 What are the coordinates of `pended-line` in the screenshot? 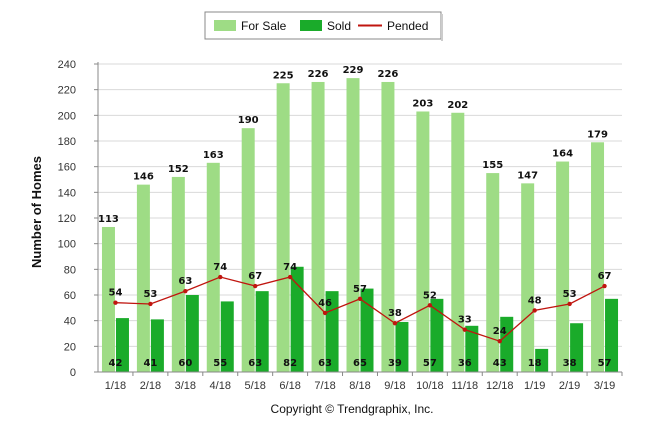 It's located at (360, 309).